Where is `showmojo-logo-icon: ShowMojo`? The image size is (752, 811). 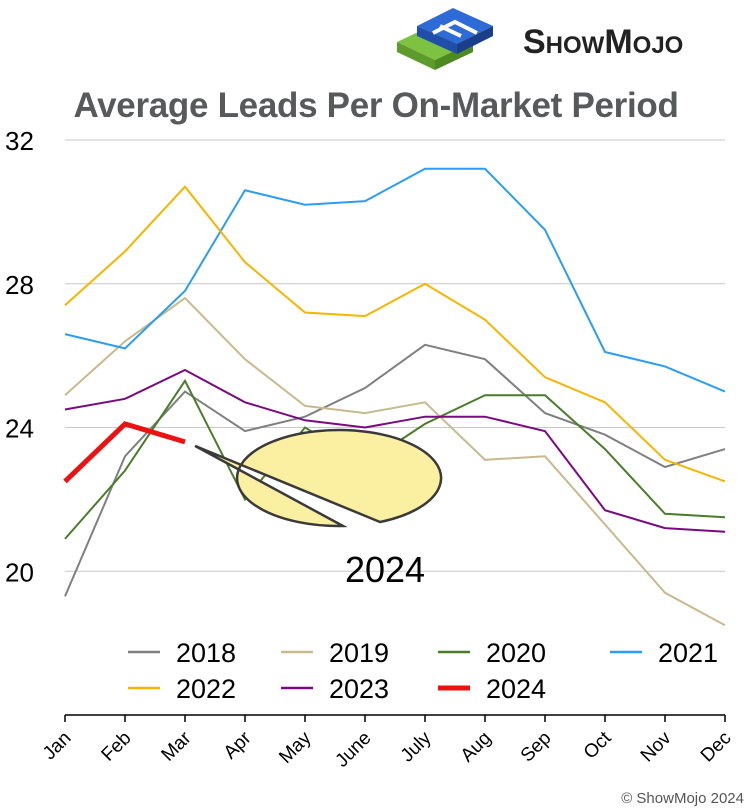 showmojo-logo-icon: ShowMojo is located at coordinates (540, 39).